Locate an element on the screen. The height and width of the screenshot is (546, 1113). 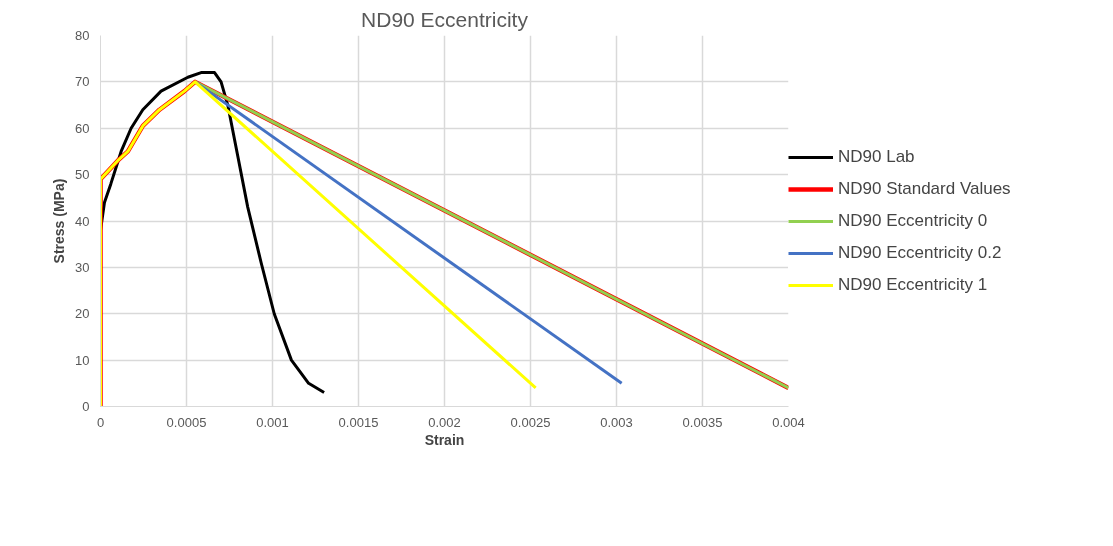
y-tick-label: 70 is located at coordinates (82, 82).